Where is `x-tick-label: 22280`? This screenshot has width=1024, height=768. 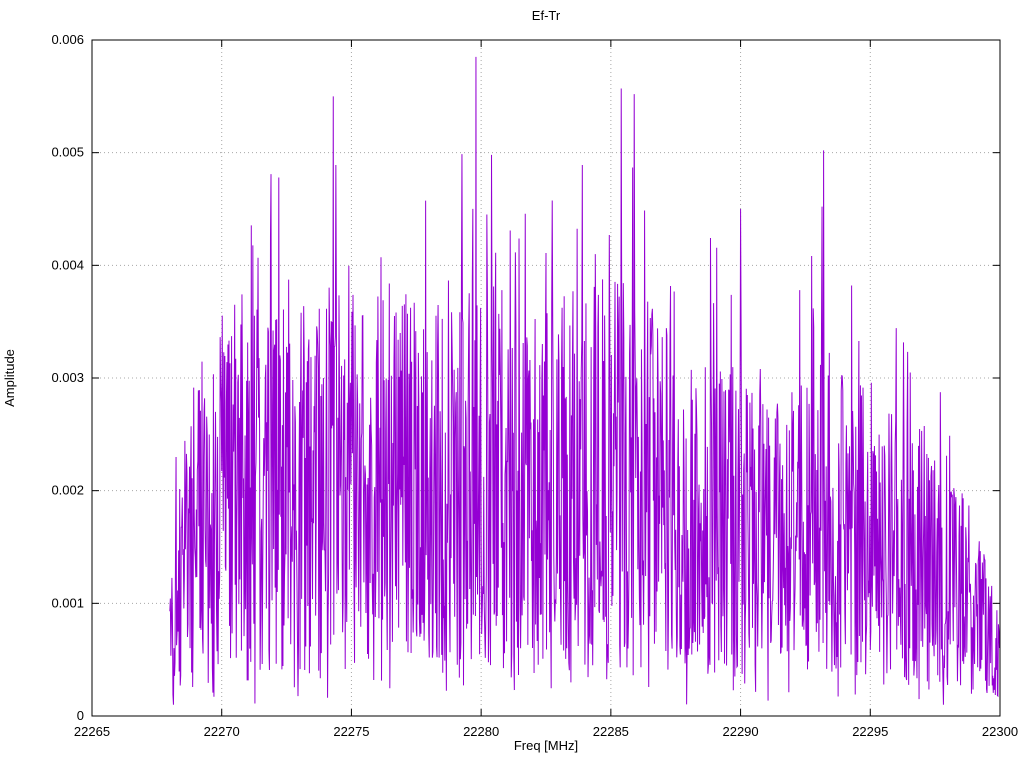
x-tick-label: 22280 is located at coordinates (481, 731).